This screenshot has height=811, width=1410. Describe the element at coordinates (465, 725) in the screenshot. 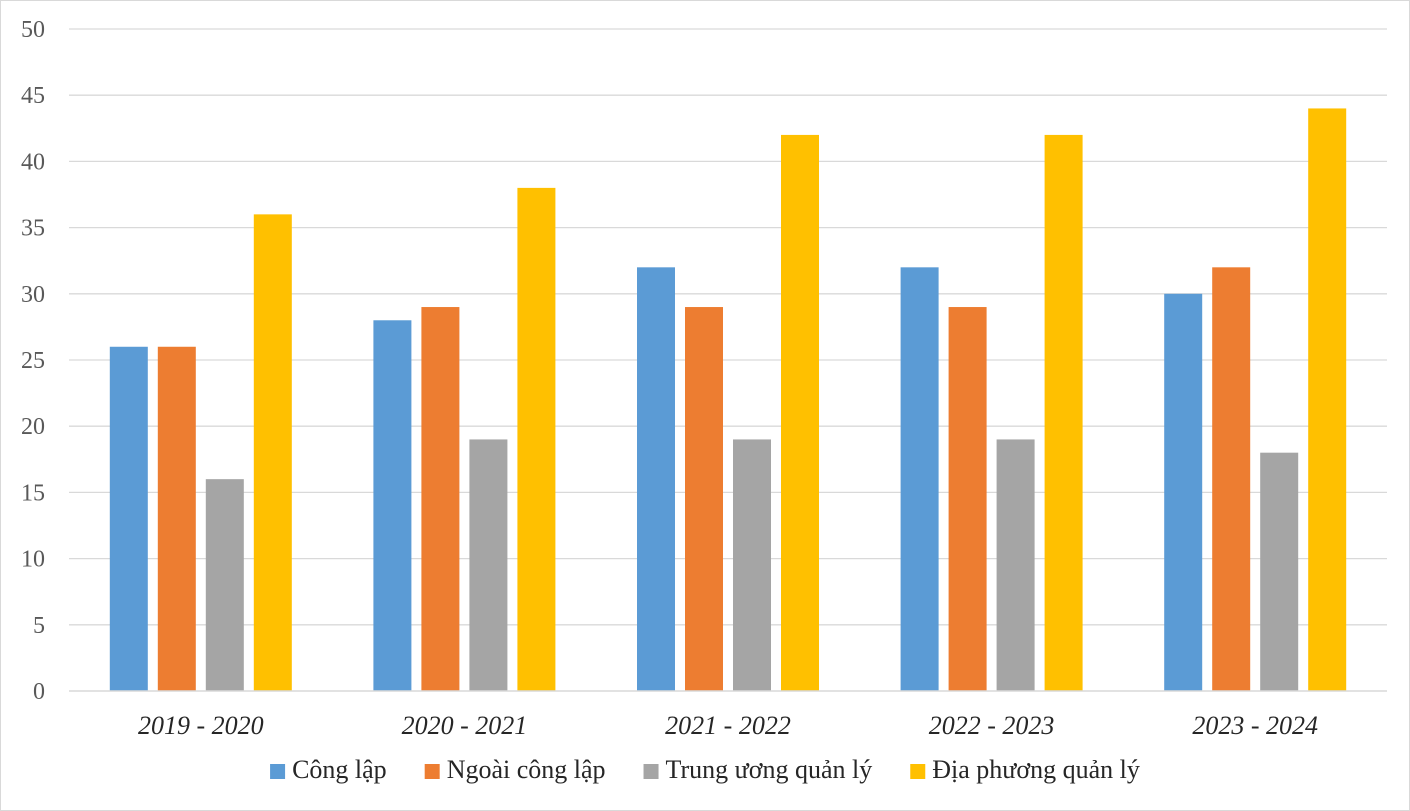

I see `x-tick-label: 2020 - 2021` at that location.